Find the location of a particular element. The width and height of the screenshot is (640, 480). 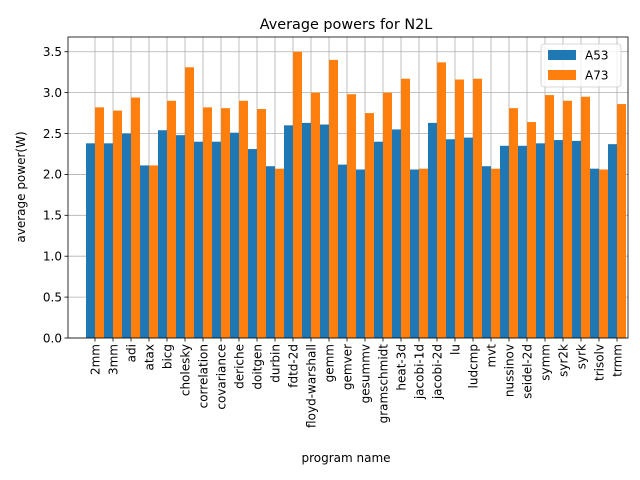

x-tick-label: atax is located at coordinates (149, 357).